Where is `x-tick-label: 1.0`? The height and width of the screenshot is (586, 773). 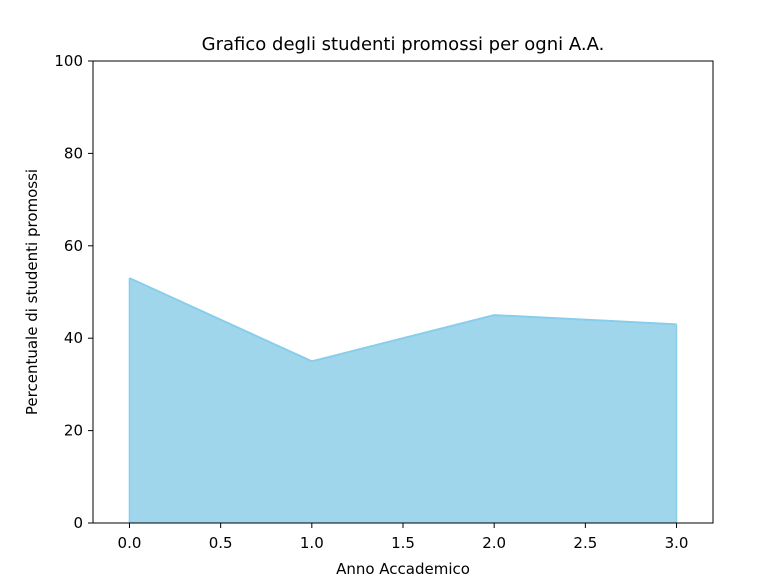
x-tick-label: 1.0 is located at coordinates (312, 543).